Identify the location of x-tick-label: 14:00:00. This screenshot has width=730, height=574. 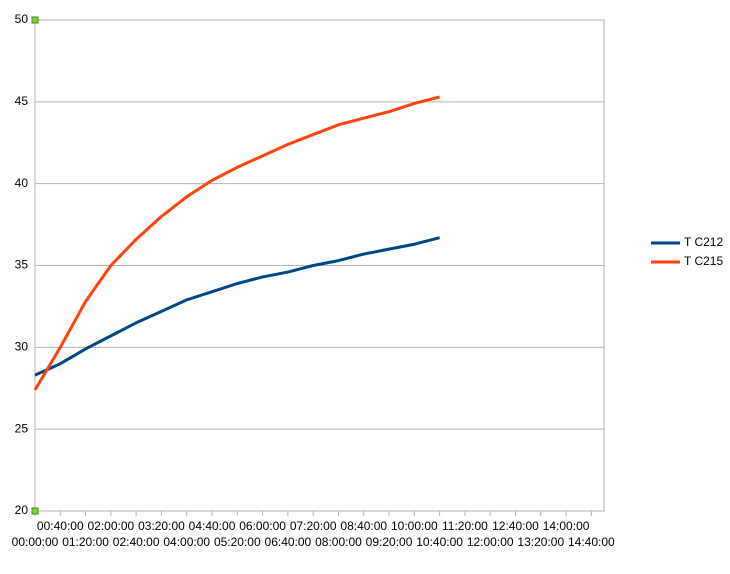
(566, 526).